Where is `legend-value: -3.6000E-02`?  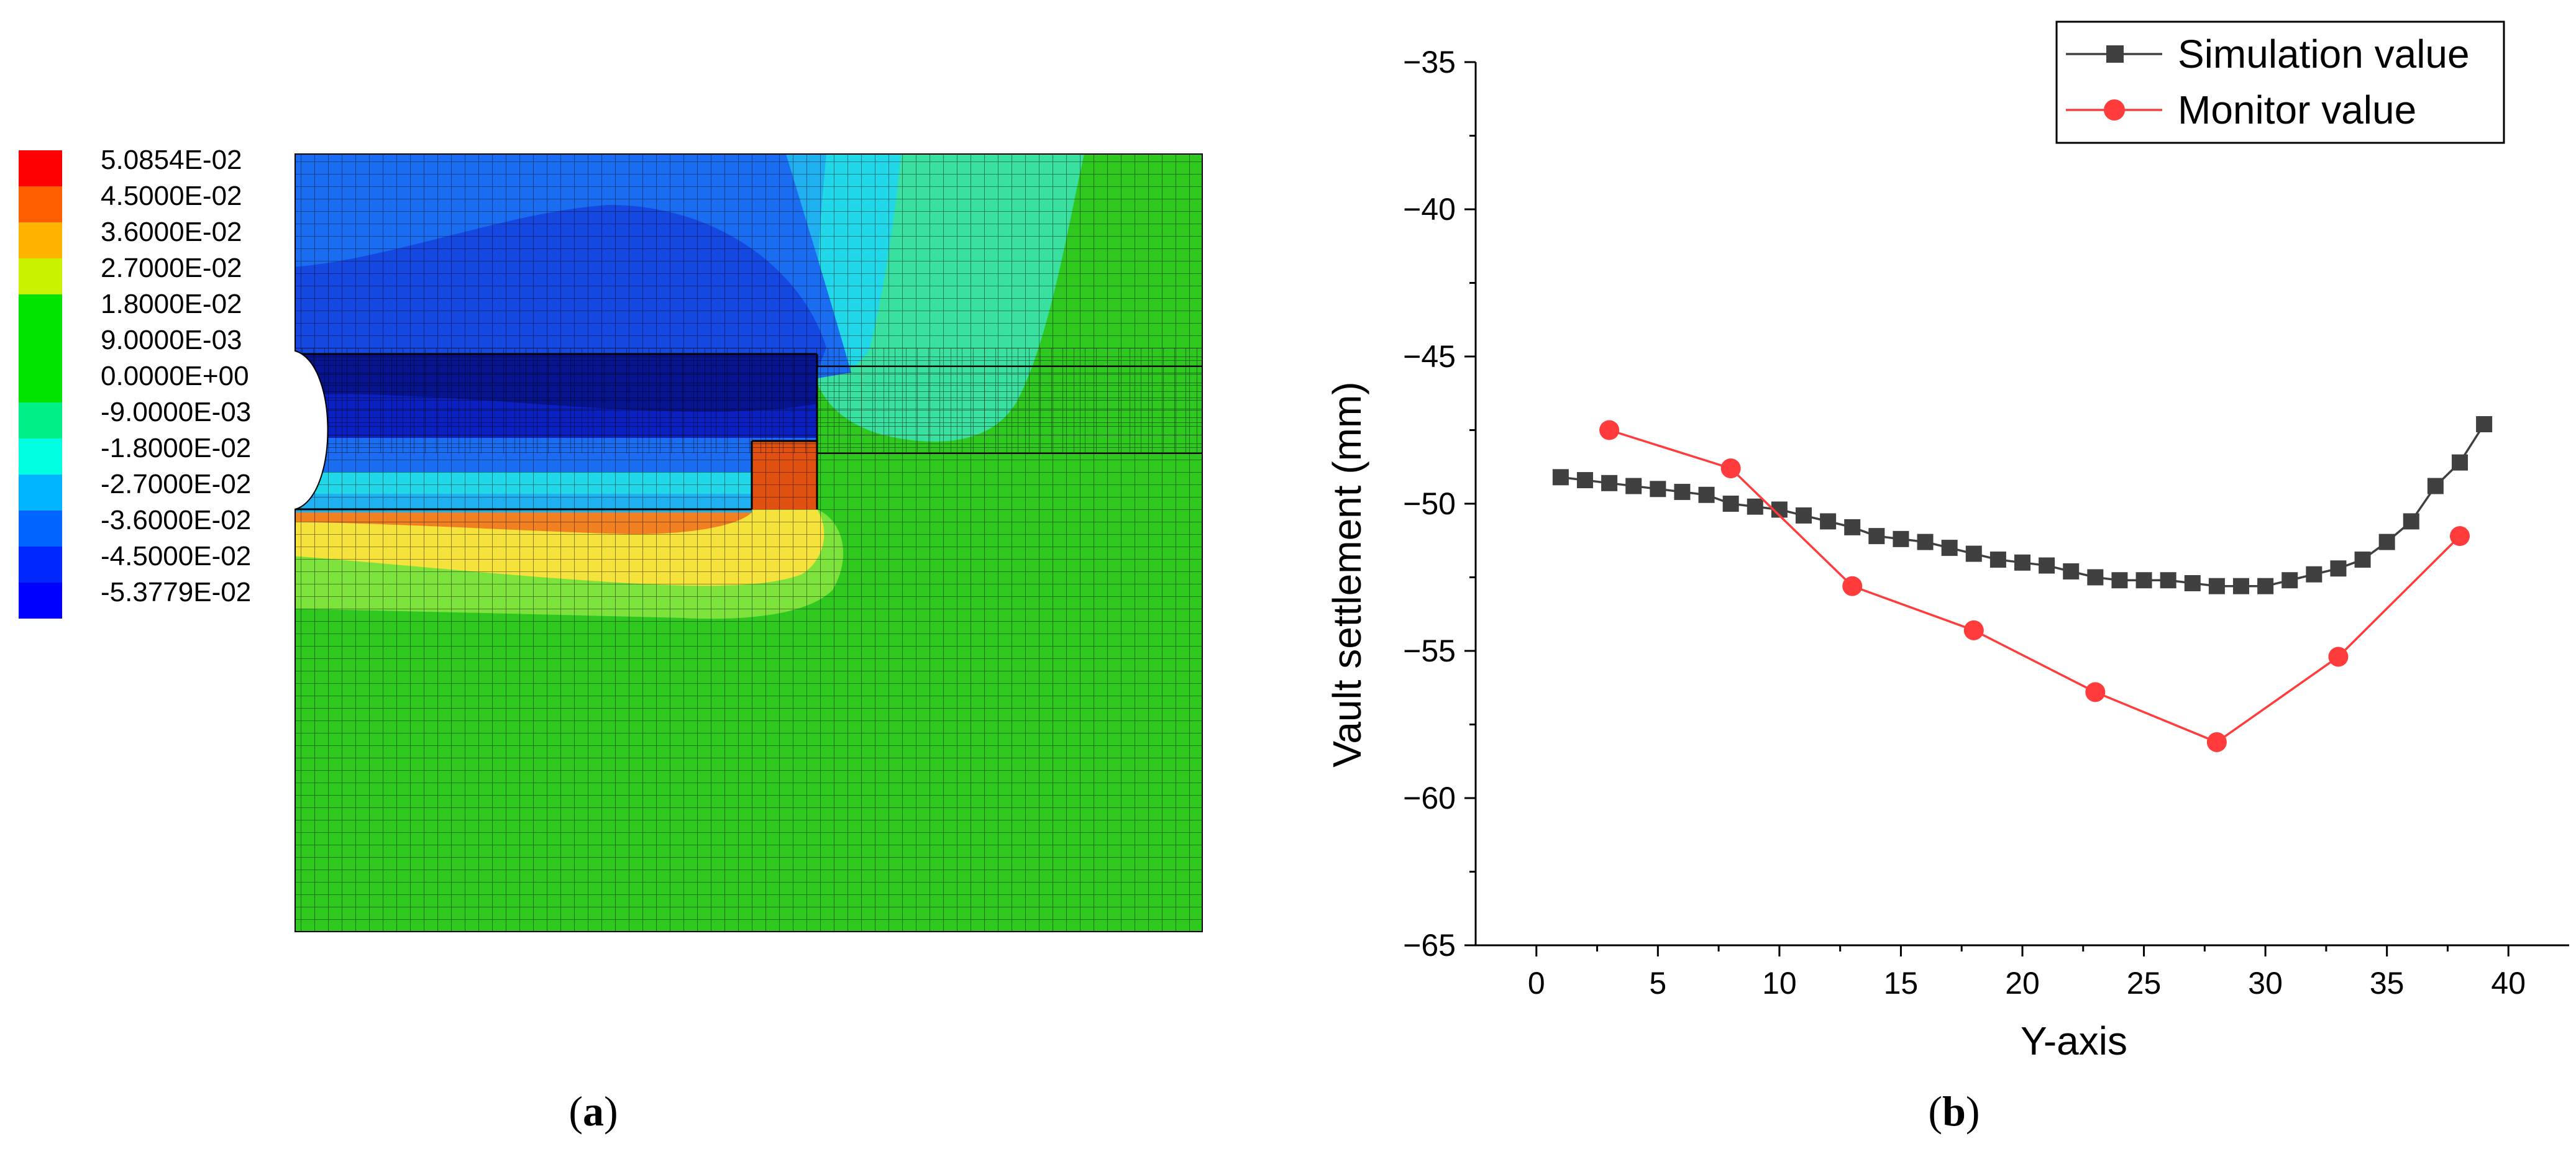
legend-value: -3.6000E-02 is located at coordinates (176, 520).